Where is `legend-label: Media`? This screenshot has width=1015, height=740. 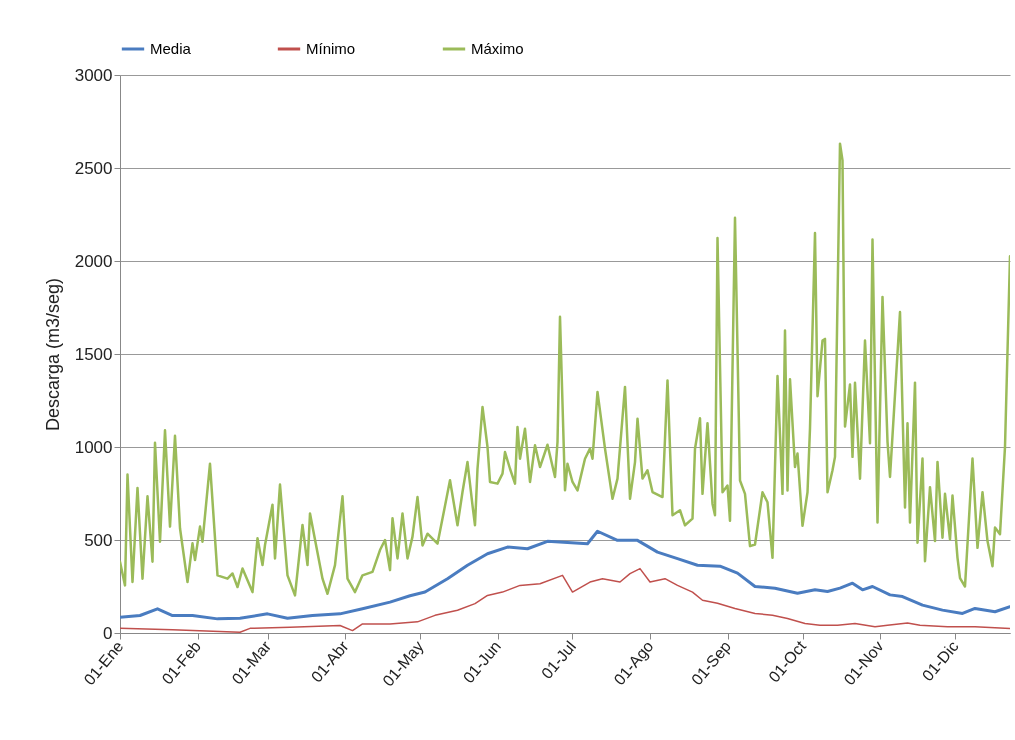
legend-label: Media is located at coordinates (171, 48).